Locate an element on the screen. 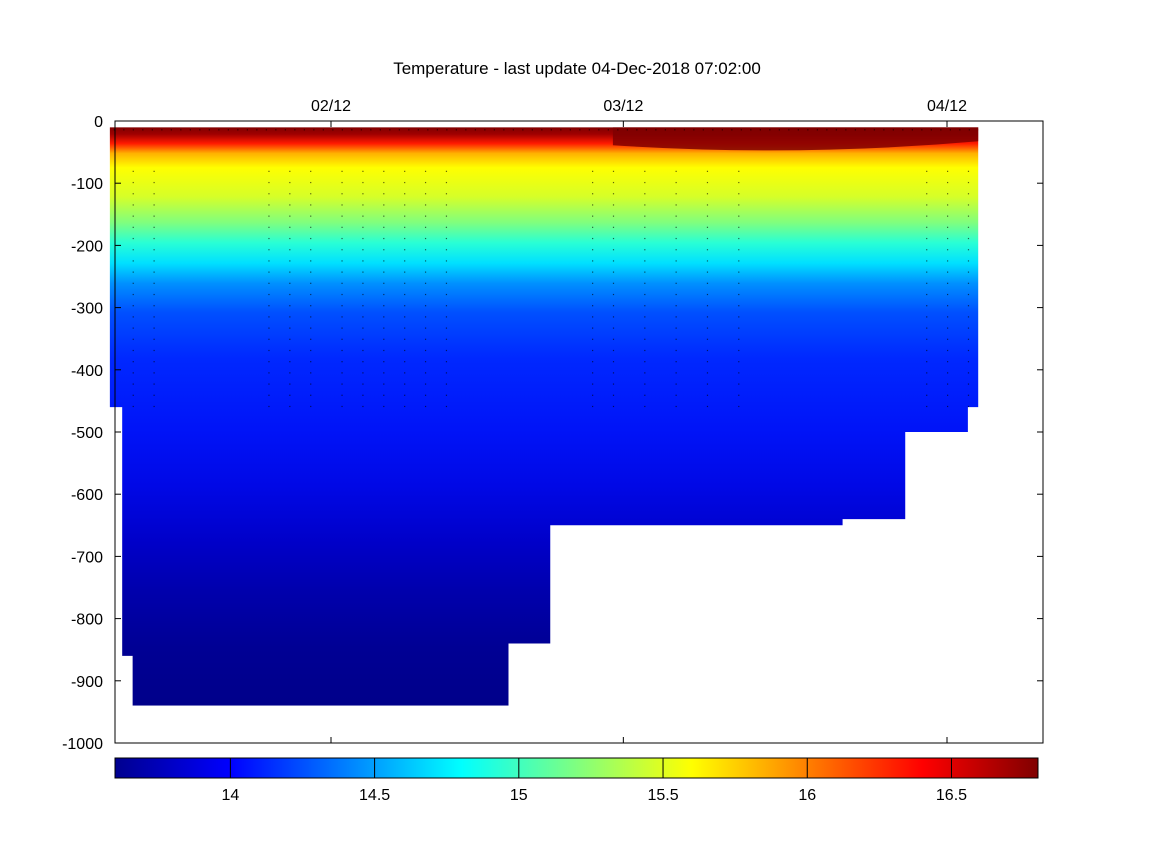  y-tick-label: -600 is located at coordinates (87, 495).